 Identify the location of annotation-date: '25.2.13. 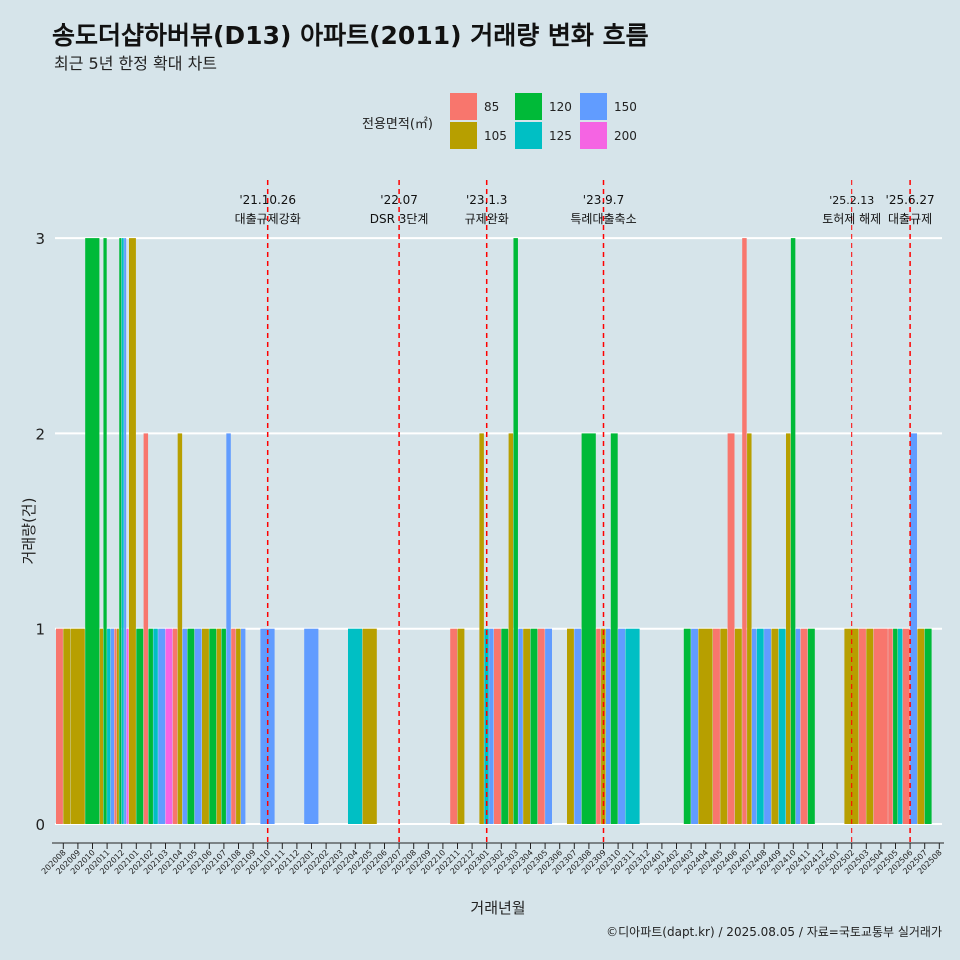
(851, 200).